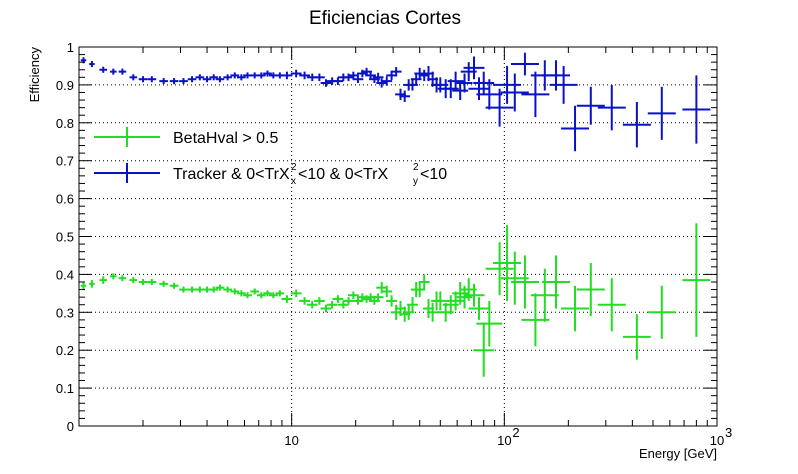 This screenshot has width=798, height=474. What do you see at coordinates (65, 123) in the screenshot?
I see `y-tick-label: 0.8` at bounding box center [65, 123].